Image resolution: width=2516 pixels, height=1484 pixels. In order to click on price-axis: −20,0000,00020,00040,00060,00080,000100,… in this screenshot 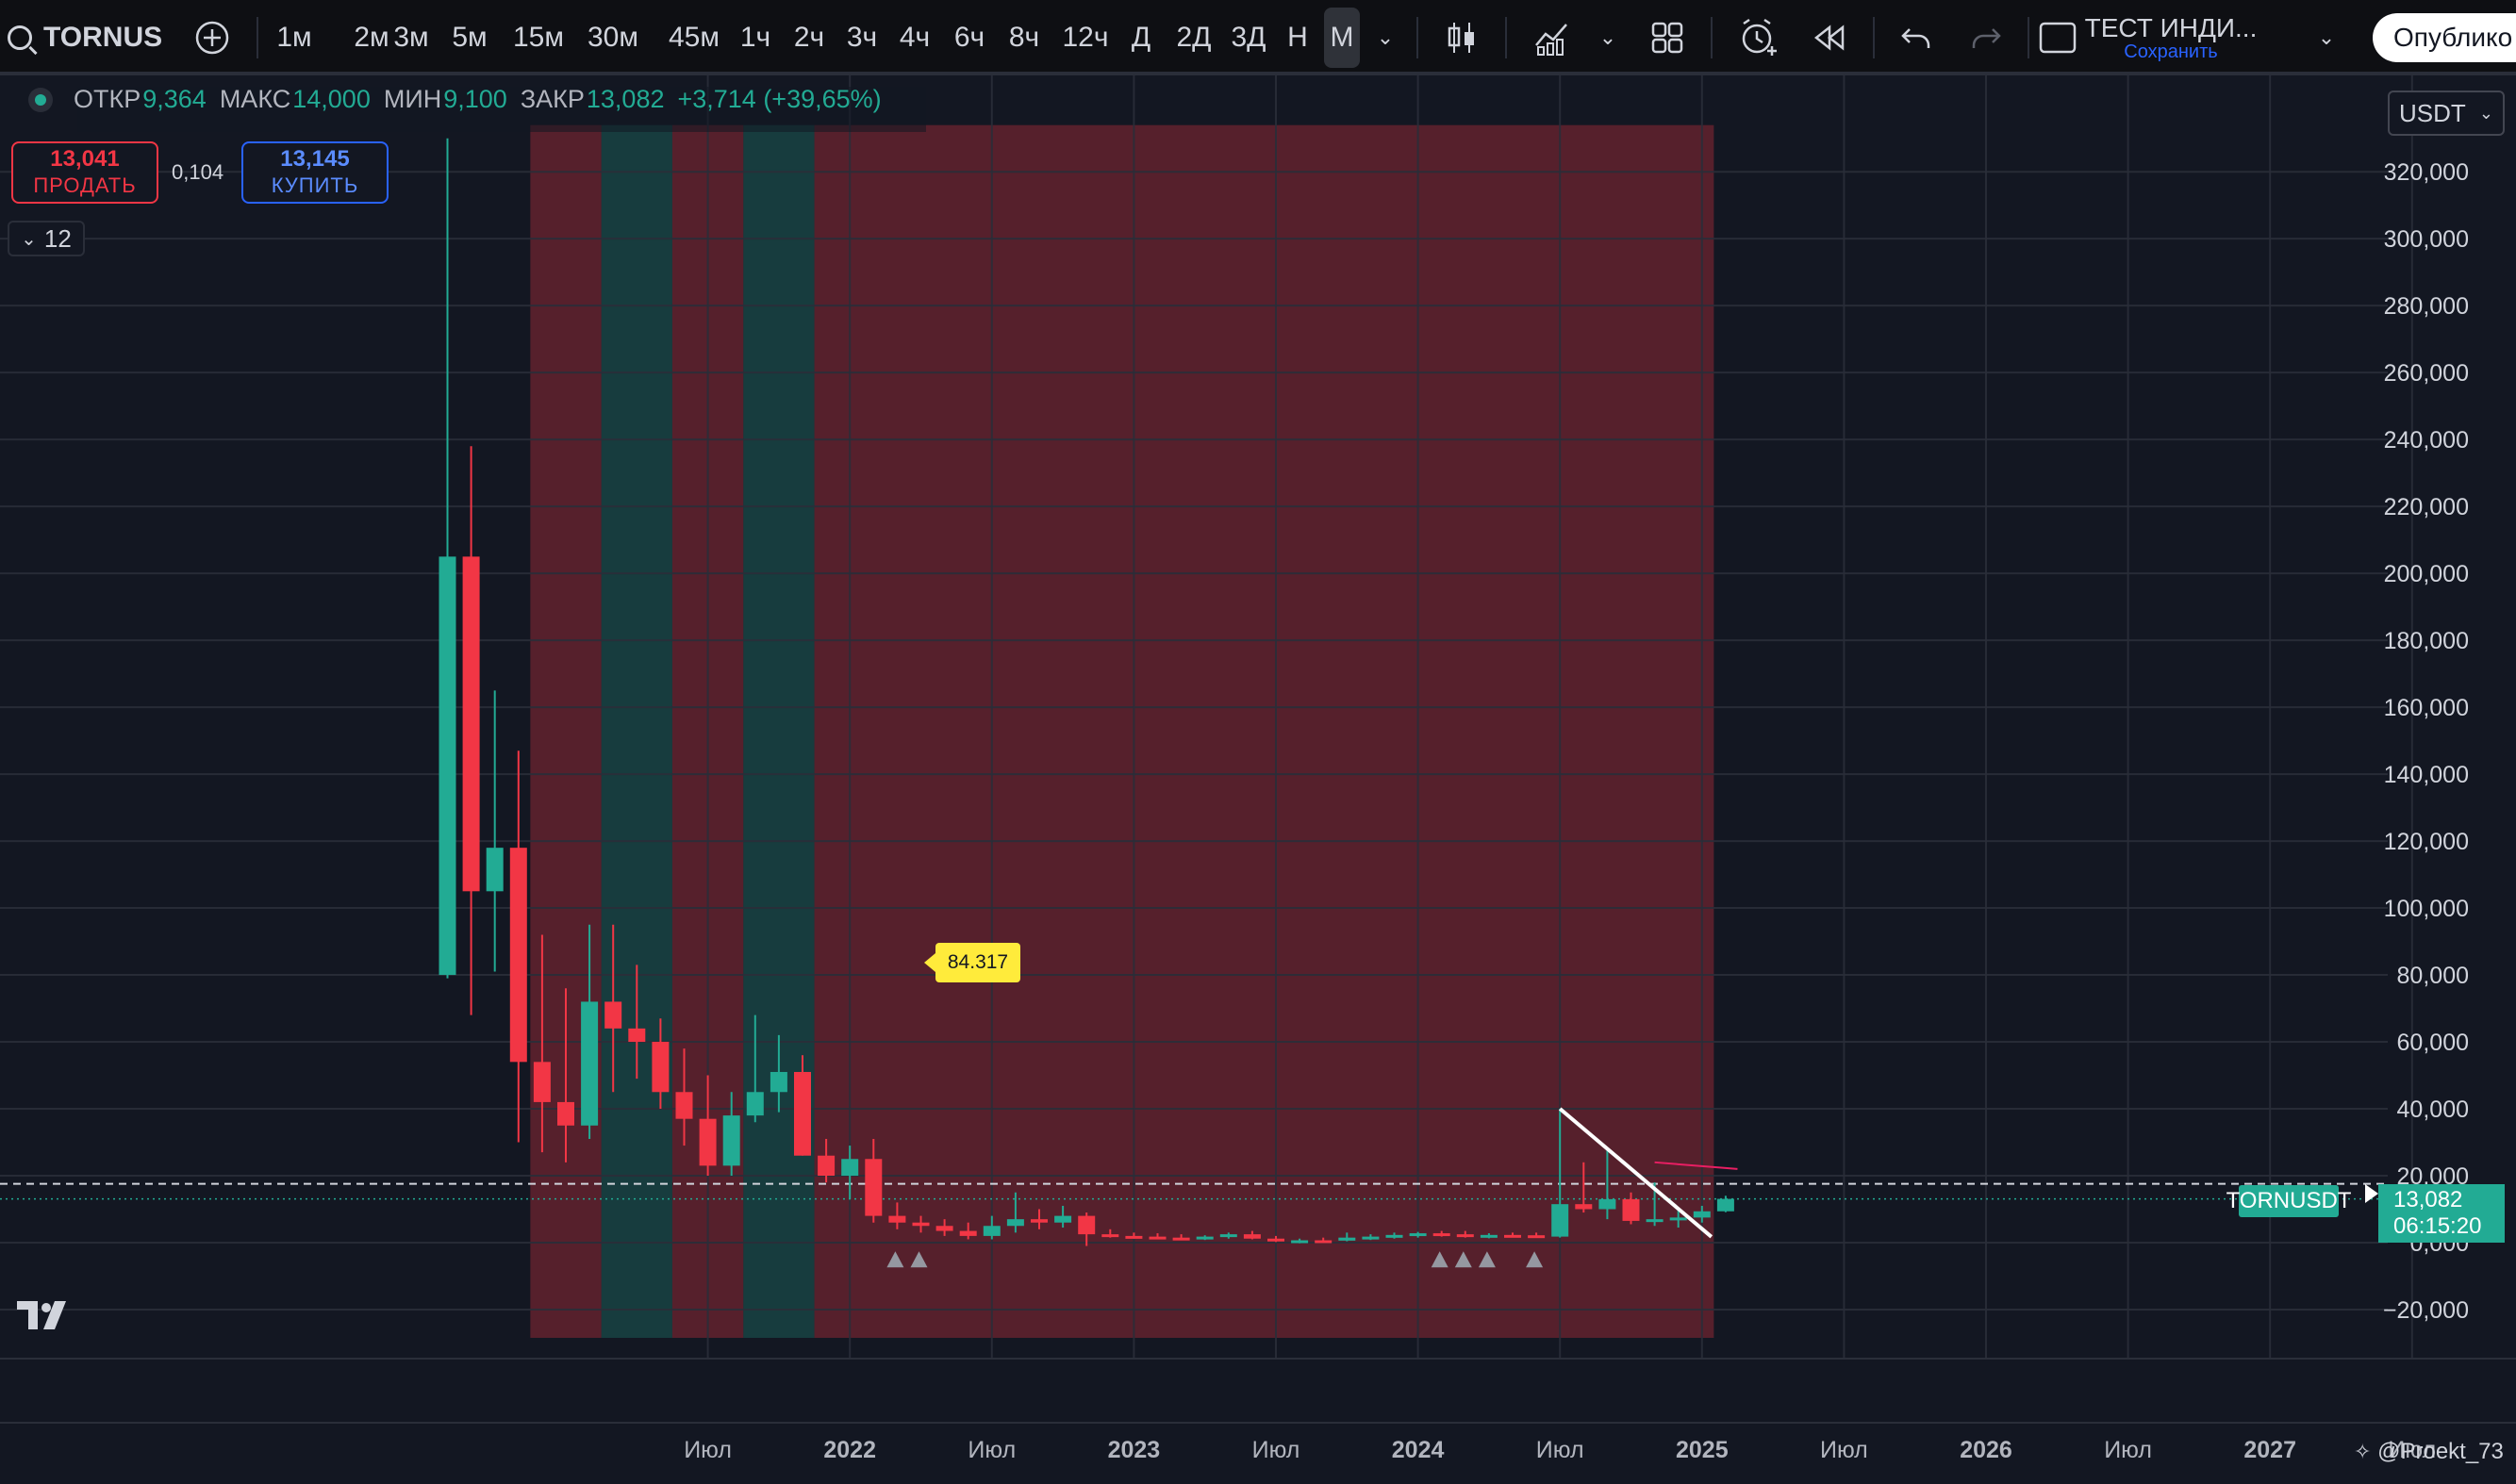, I will do `click(2426, 741)`.